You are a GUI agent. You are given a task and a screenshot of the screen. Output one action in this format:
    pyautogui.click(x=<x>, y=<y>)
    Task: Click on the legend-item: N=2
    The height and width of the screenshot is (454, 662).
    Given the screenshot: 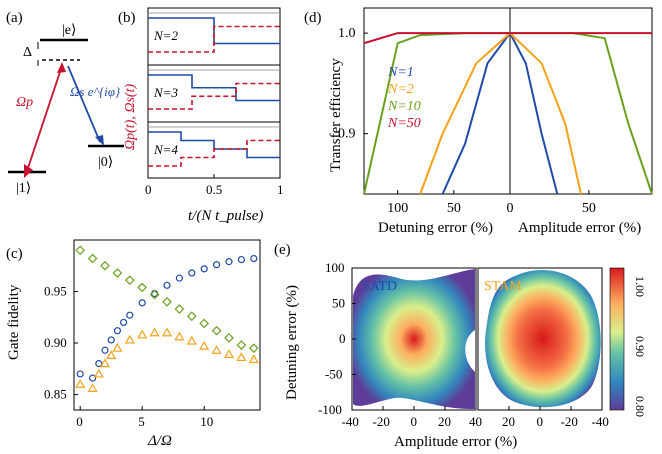 What is the action you would take?
    pyautogui.click(x=400, y=89)
    